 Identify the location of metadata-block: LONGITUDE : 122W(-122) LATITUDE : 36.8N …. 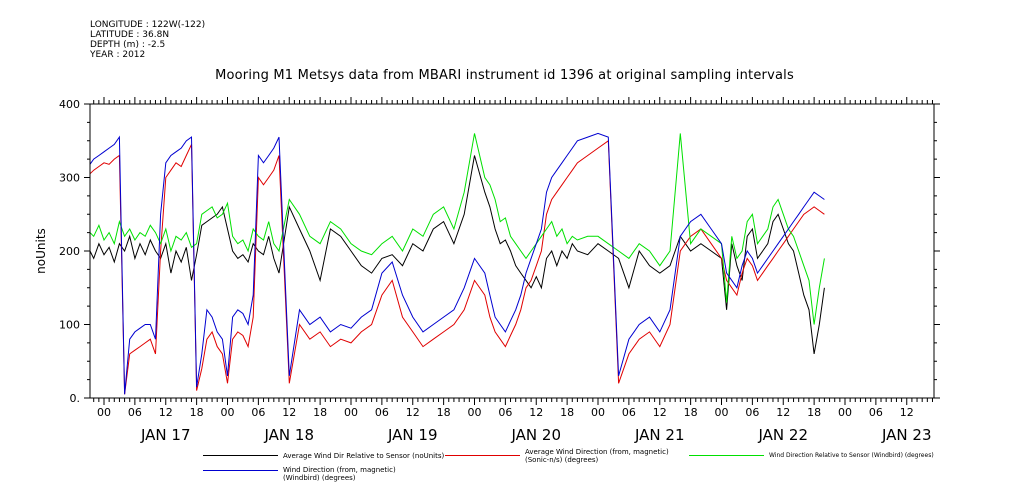
(147, 40).